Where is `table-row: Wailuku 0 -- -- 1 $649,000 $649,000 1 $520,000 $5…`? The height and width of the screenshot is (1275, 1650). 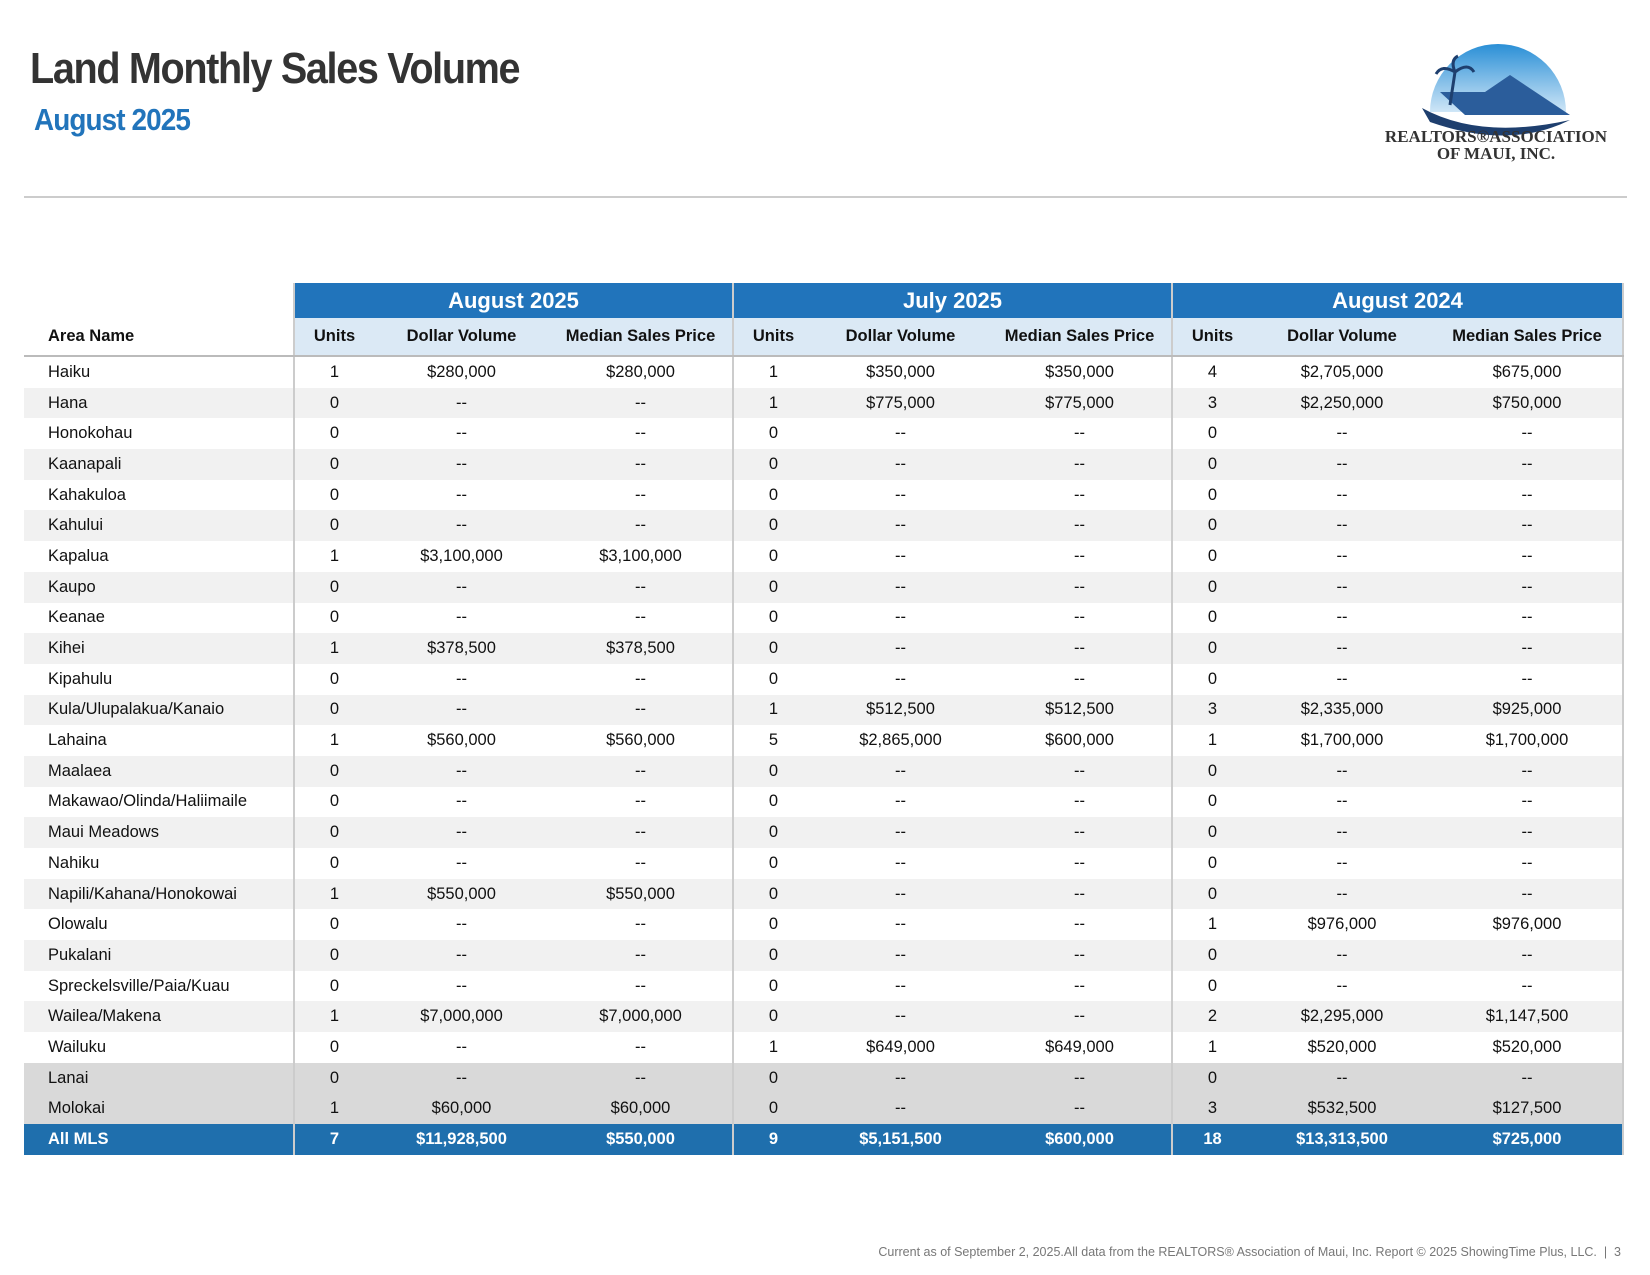 table-row: Wailuku 0 -- -- 1 $649,000 $649,000 1 $520,000 $5… is located at coordinates (824, 1047).